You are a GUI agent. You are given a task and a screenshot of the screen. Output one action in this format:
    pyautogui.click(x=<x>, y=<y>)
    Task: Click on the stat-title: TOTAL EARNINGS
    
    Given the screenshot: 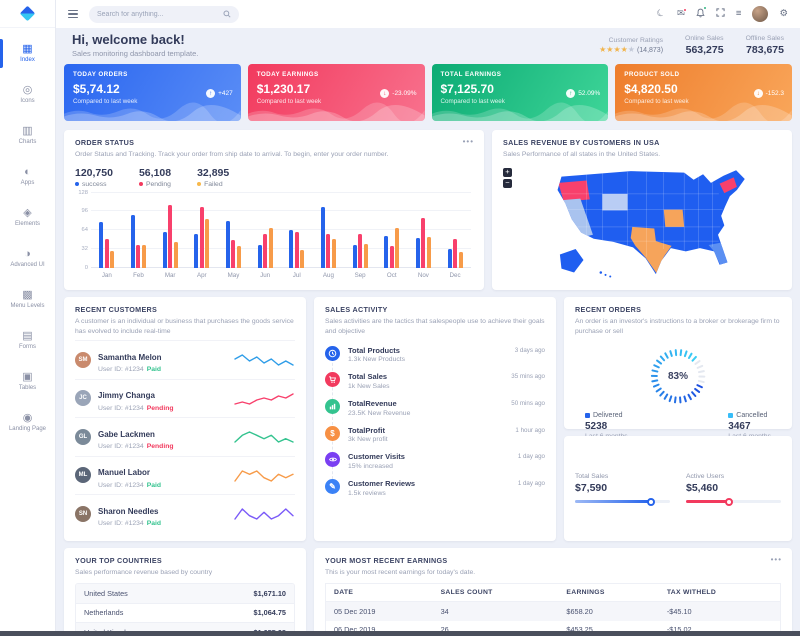 What is the action you would take?
    pyautogui.click(x=471, y=74)
    